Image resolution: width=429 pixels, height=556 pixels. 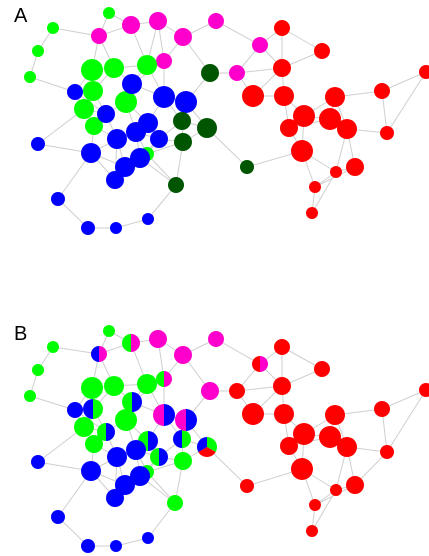 I want to click on panel-b-label: B, so click(x=20, y=334).